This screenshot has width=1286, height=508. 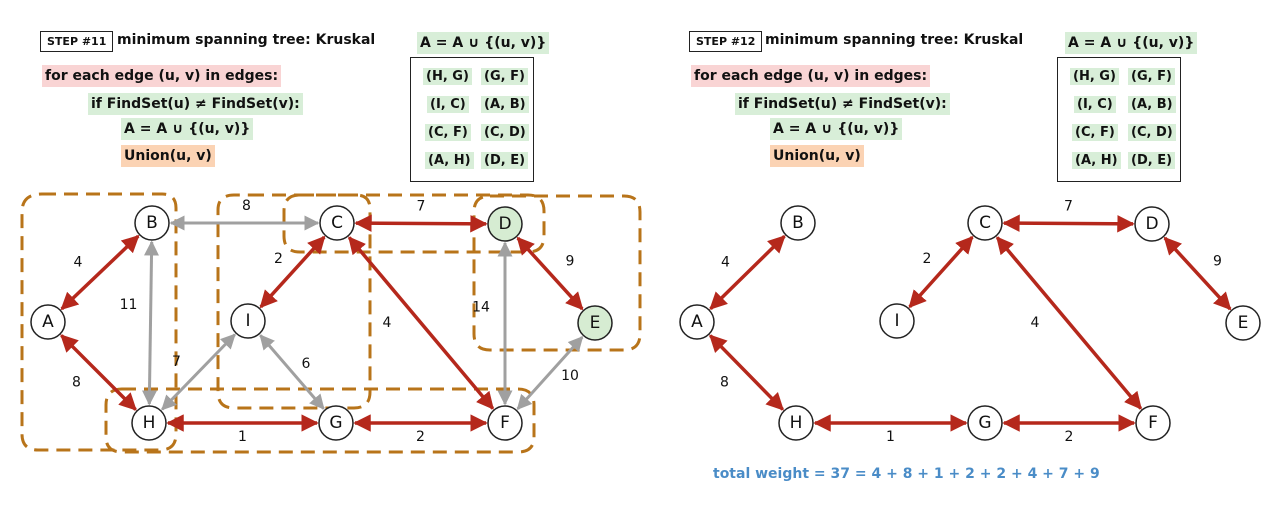 I want to click on svg-text: F, so click(x=1153, y=423).